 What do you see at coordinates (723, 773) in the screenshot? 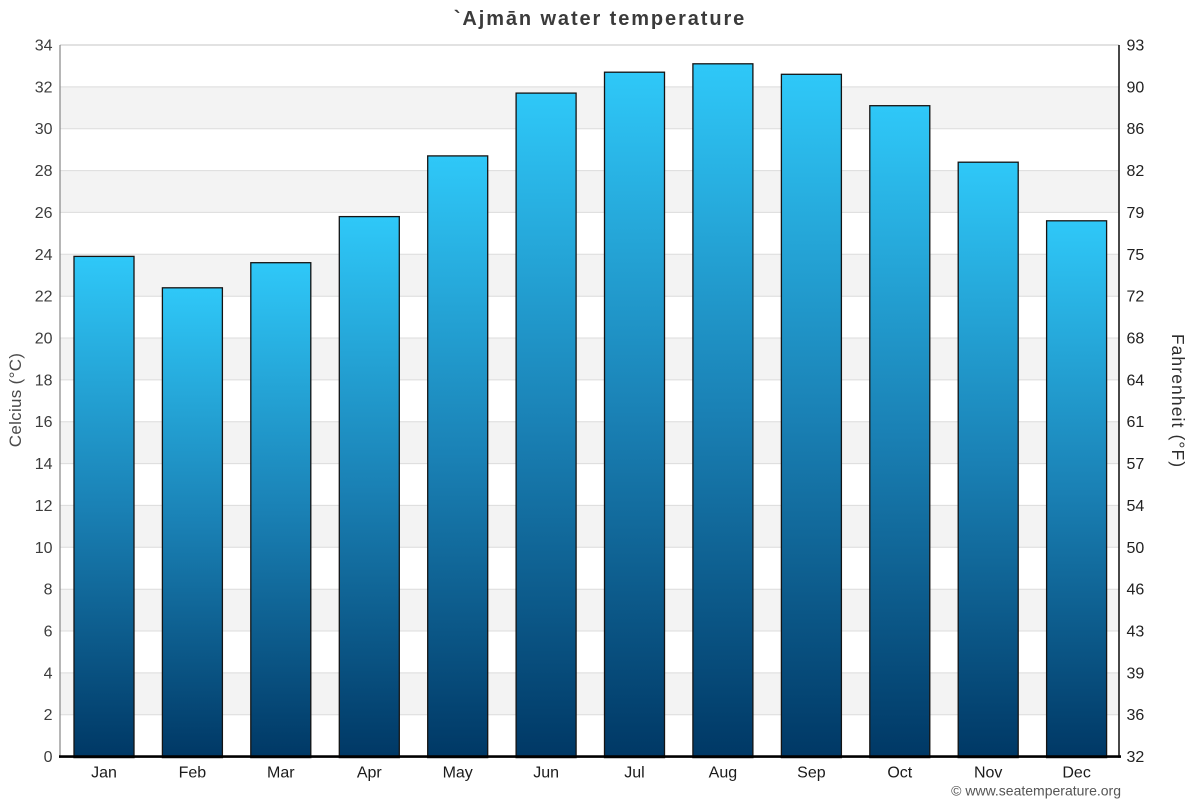
I see `svg-text: Aug` at bounding box center [723, 773].